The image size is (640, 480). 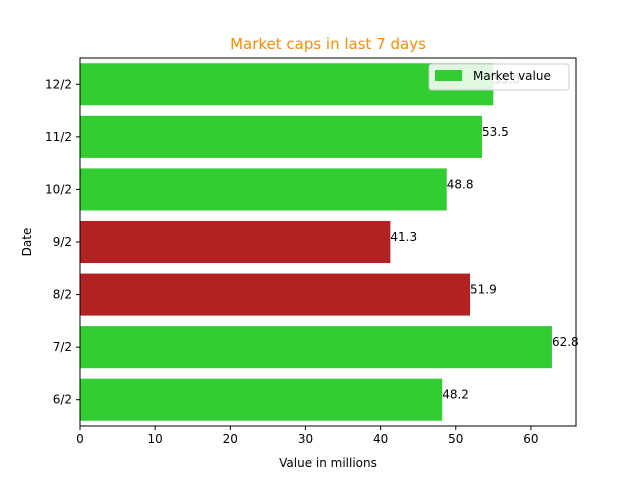 I want to click on y-tick-label: 7/2, so click(x=62, y=347).